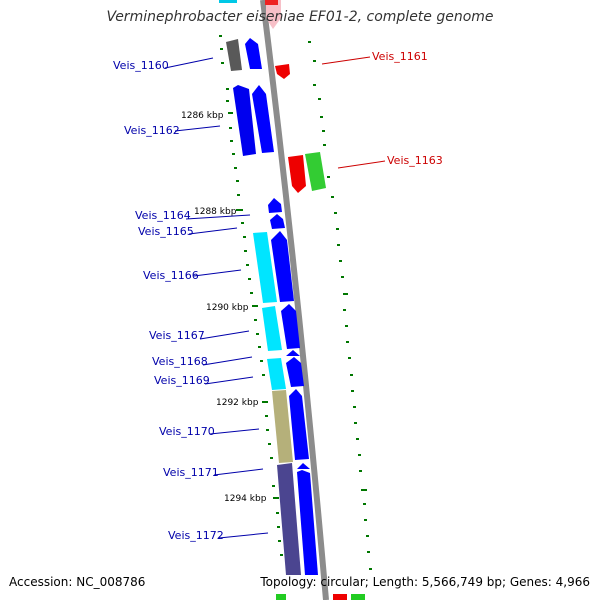  What do you see at coordinates (251, 295) in the screenshot?
I see `gc-track-inner` at bounding box center [251, 295].